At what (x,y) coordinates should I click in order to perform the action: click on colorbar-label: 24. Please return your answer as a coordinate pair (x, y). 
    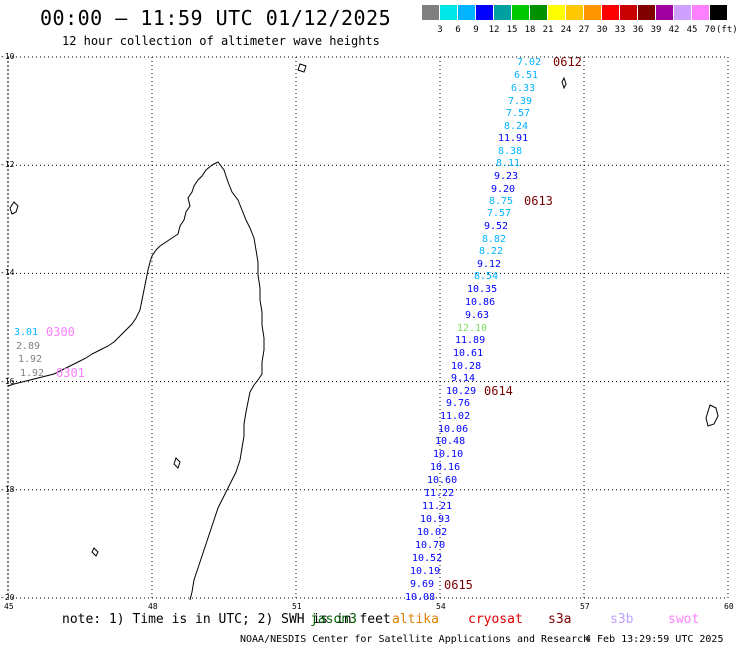
    Looking at the image, I should click on (566, 30).